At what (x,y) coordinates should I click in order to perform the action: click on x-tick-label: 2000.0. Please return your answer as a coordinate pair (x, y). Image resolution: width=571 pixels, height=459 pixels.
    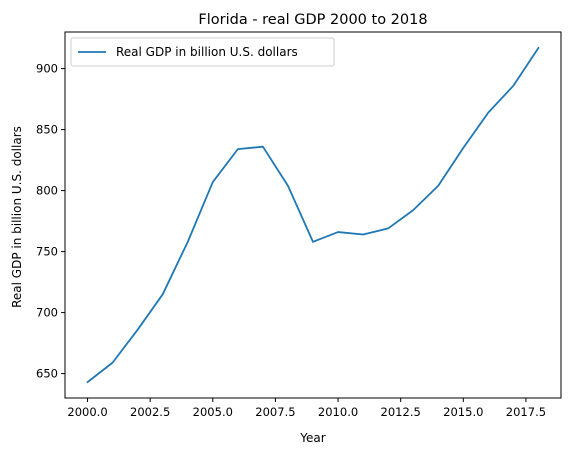
    Looking at the image, I should click on (87, 412).